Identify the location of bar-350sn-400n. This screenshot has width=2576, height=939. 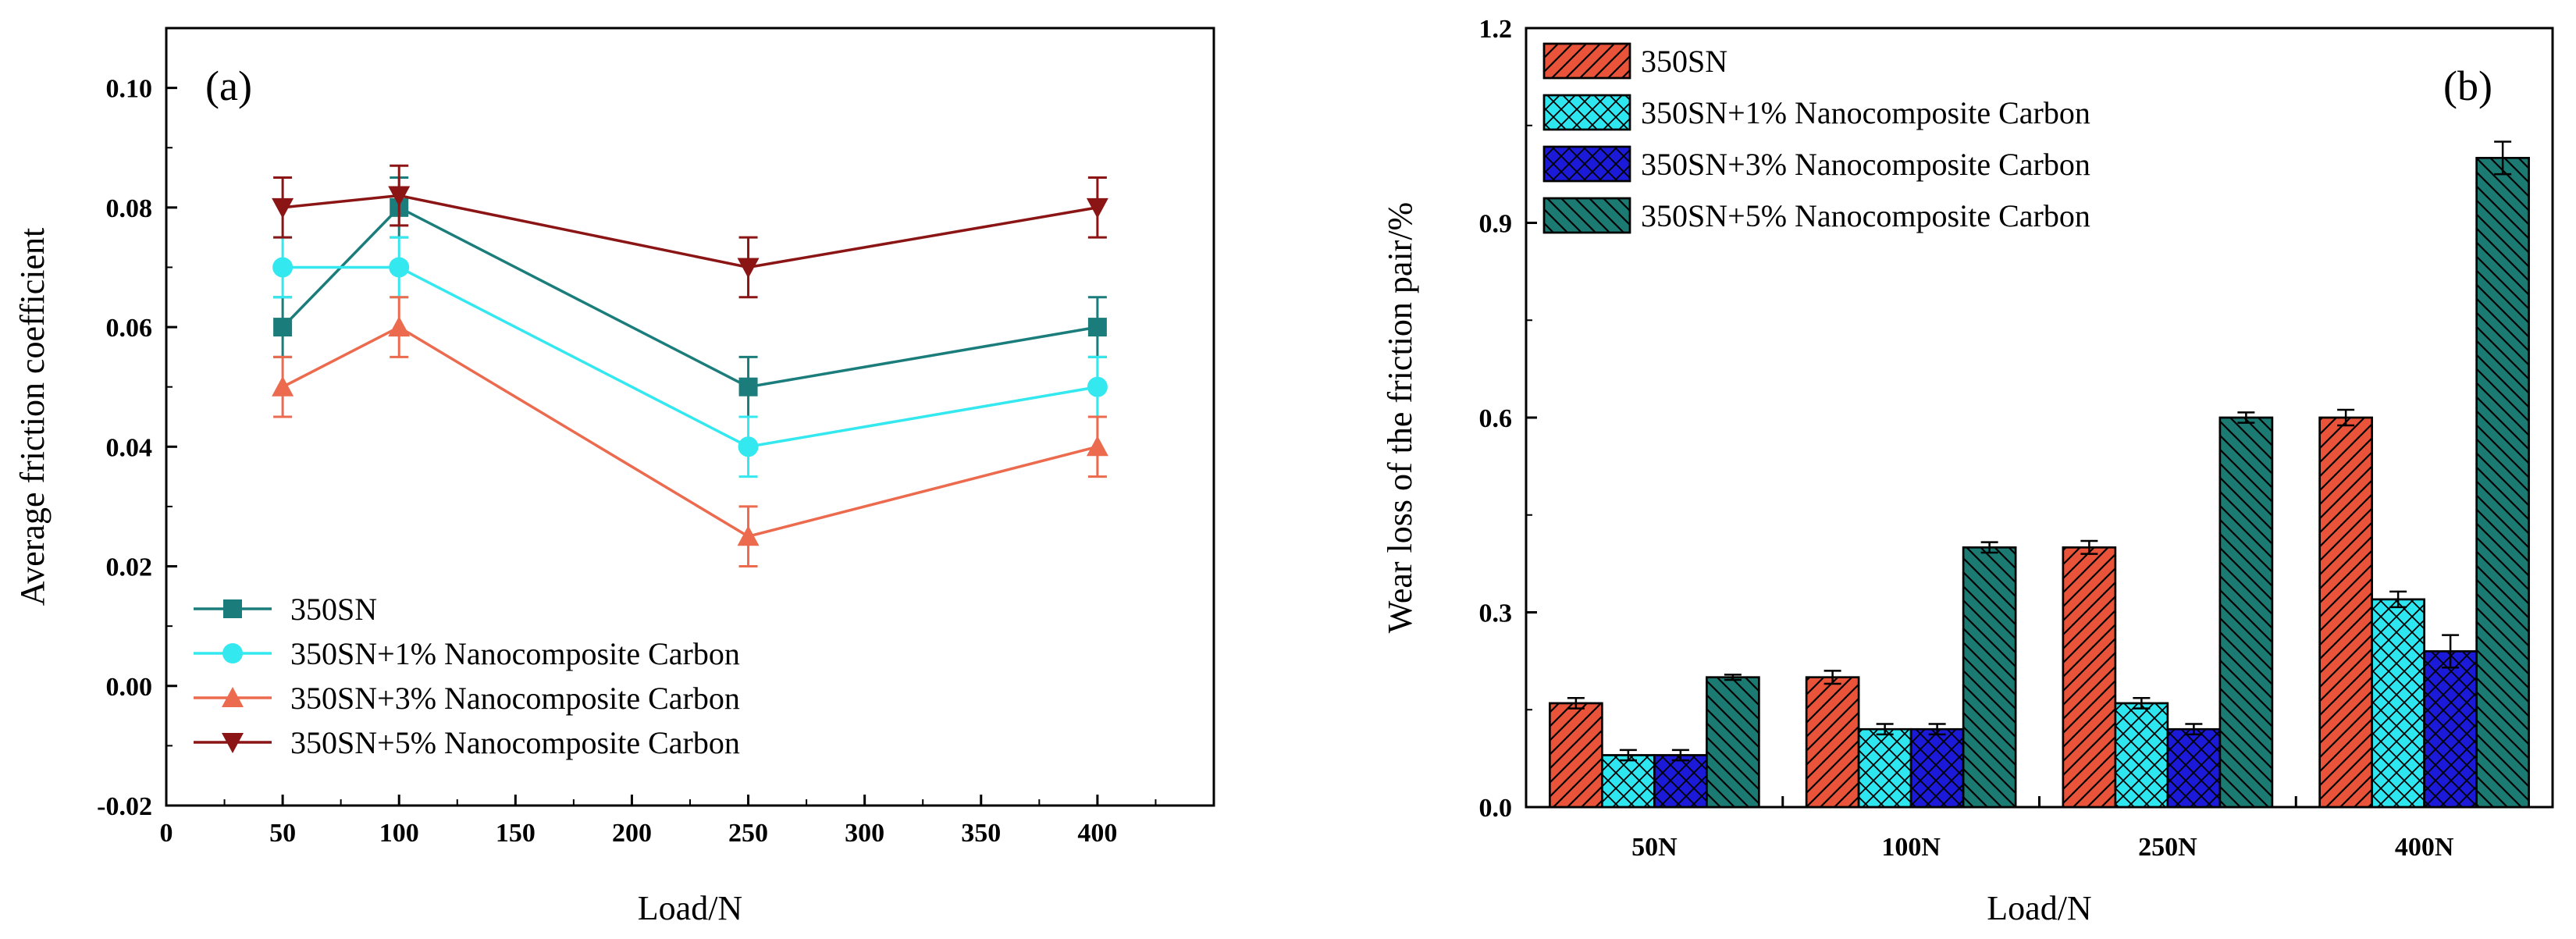
(2345, 608).